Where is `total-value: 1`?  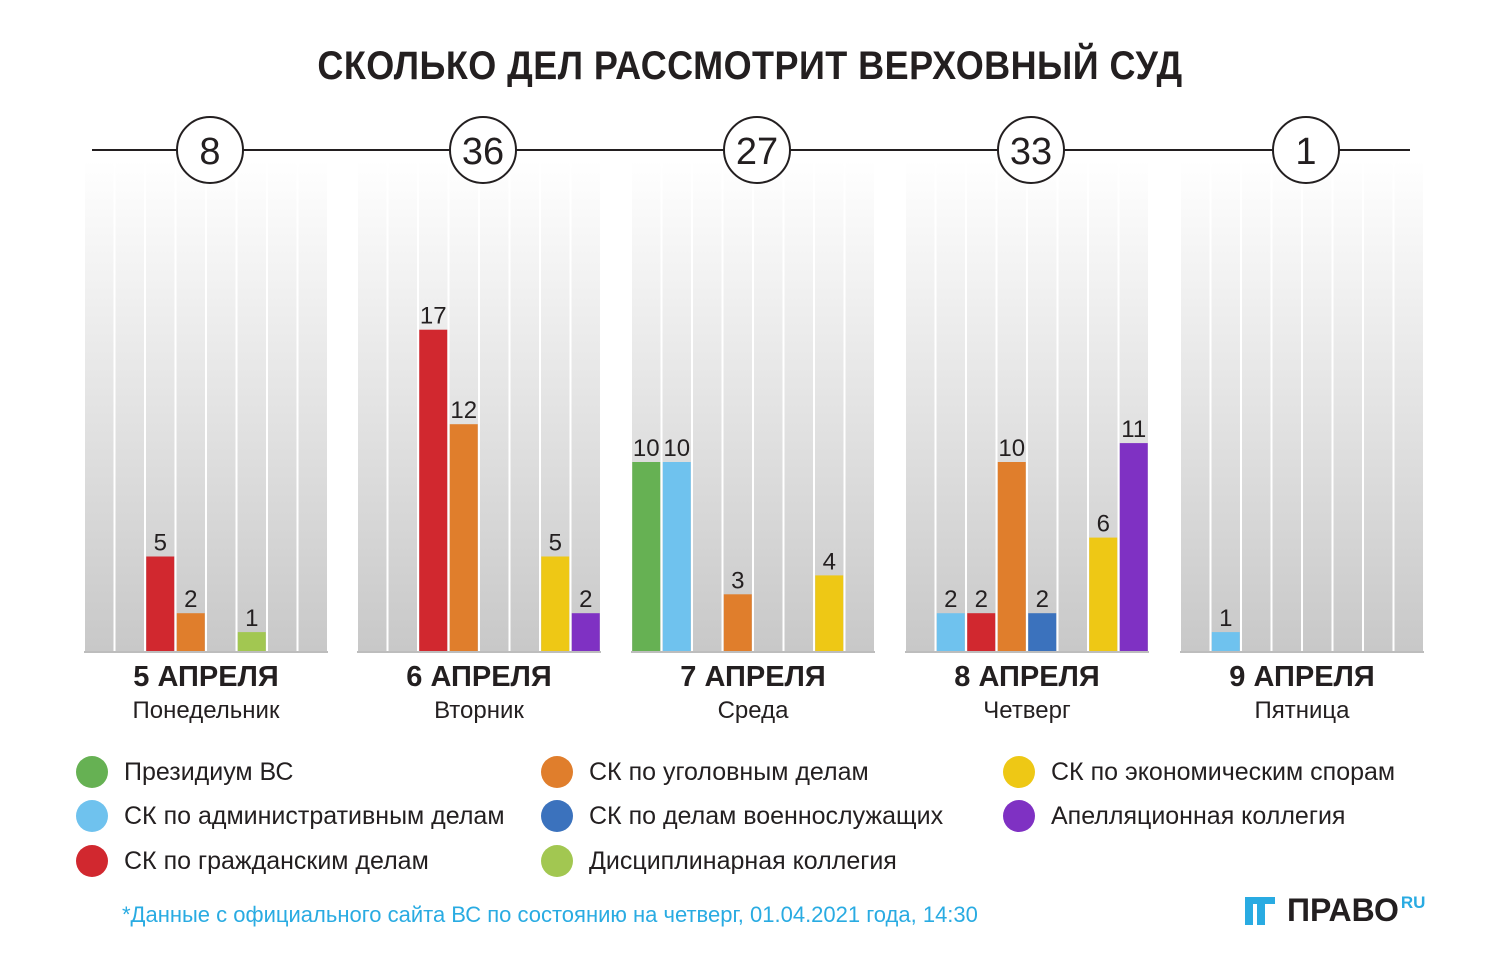 total-value: 1 is located at coordinates (1305, 152).